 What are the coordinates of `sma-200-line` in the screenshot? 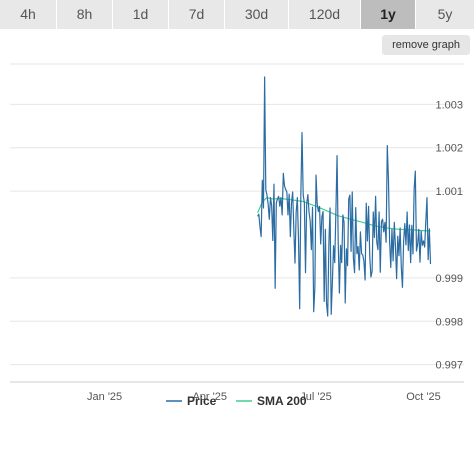 It's located at (344, 214).